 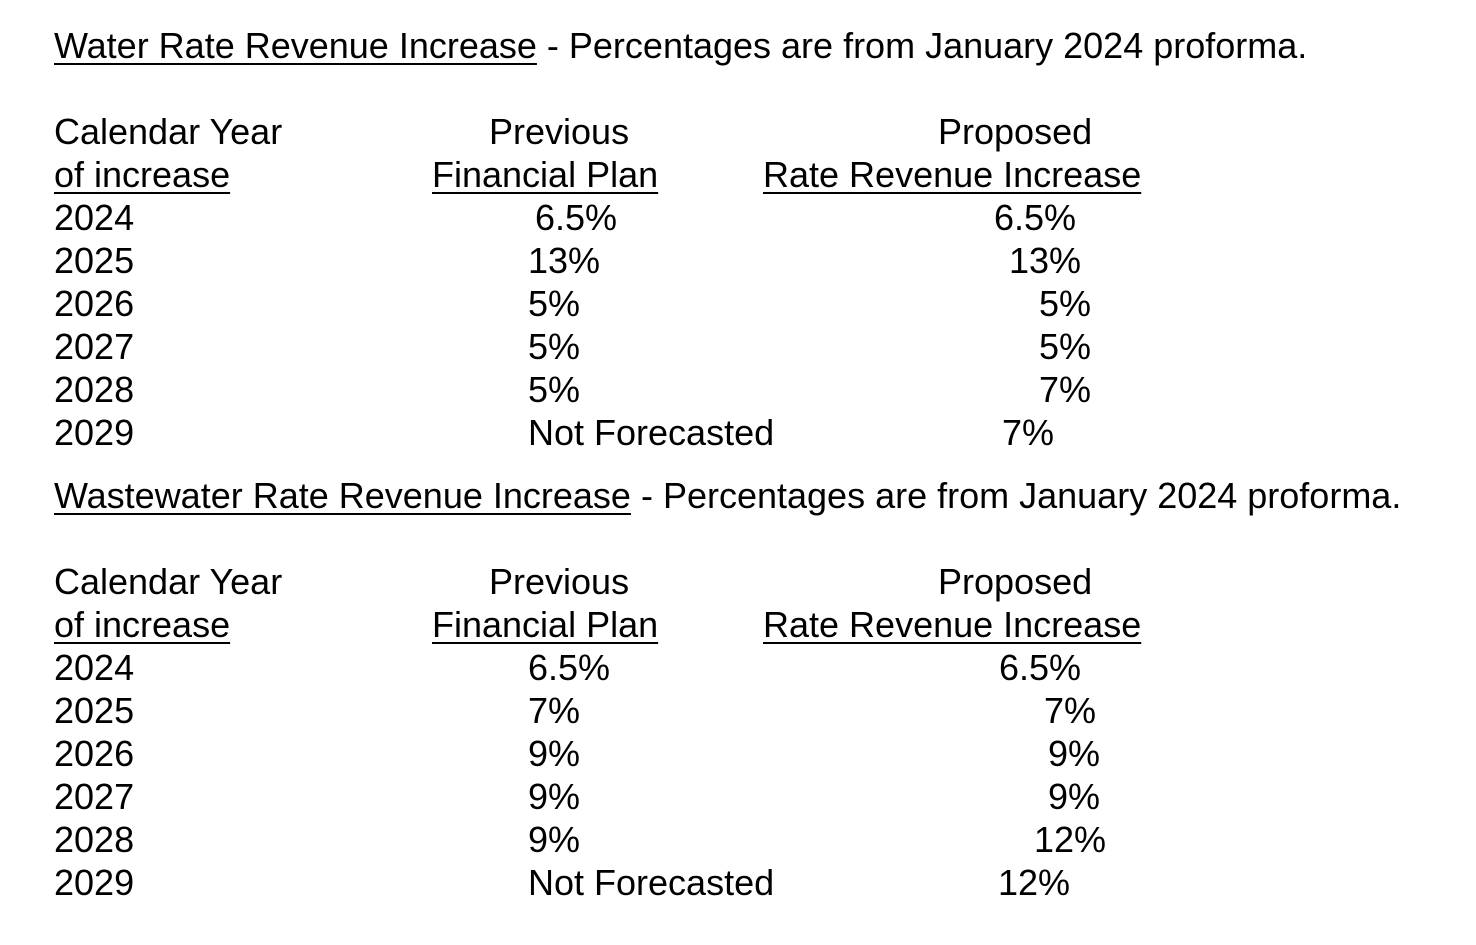 I want to click on wastewater-title: Wastewater Rate Revenue Increase, so click(x=342, y=495).